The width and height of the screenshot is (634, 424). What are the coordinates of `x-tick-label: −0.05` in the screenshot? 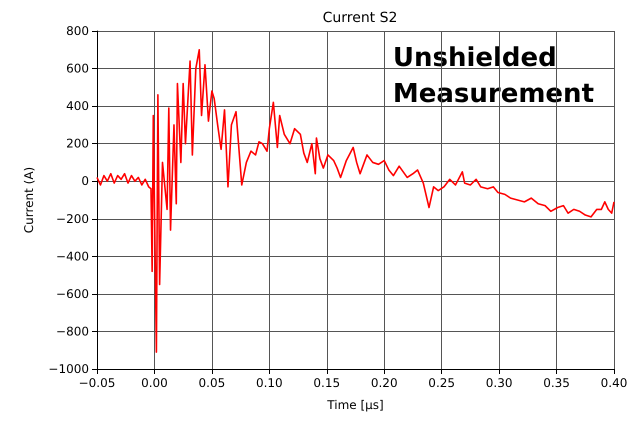 It's located at (97, 383).